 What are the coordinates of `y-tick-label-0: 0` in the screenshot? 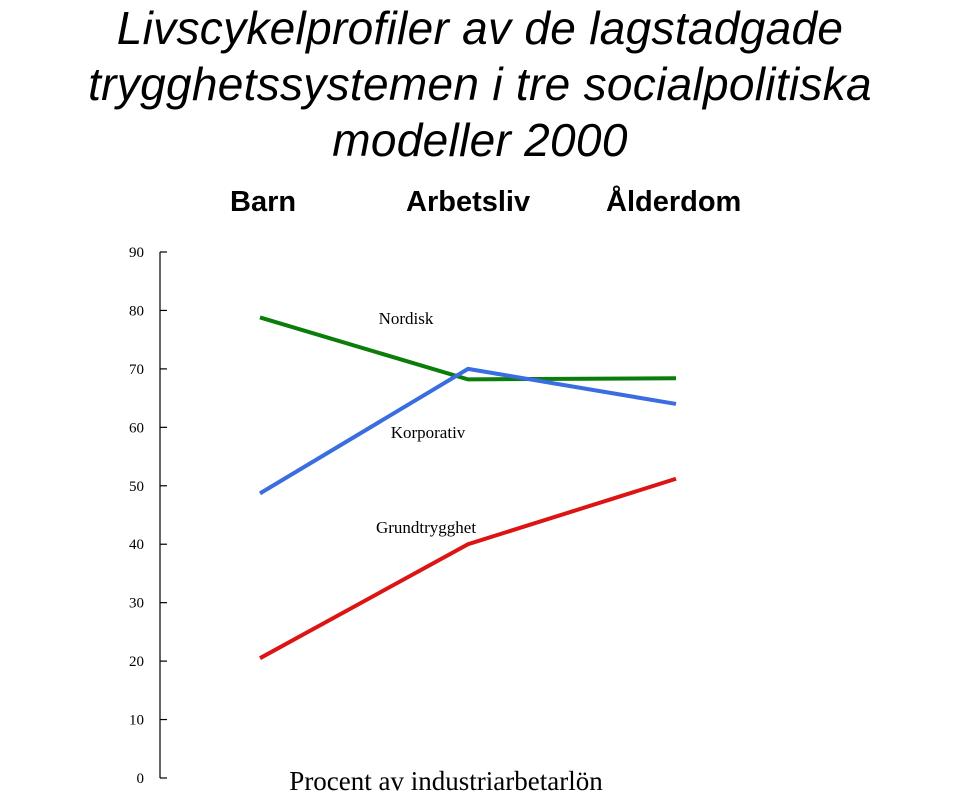 It's located at (141, 779).